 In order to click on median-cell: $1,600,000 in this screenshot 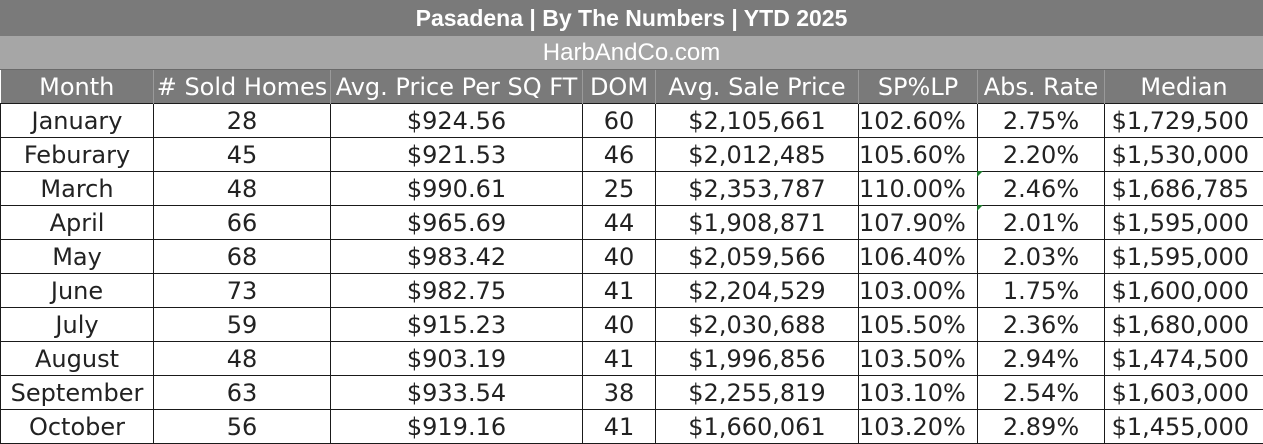, I will do `click(1184, 291)`.